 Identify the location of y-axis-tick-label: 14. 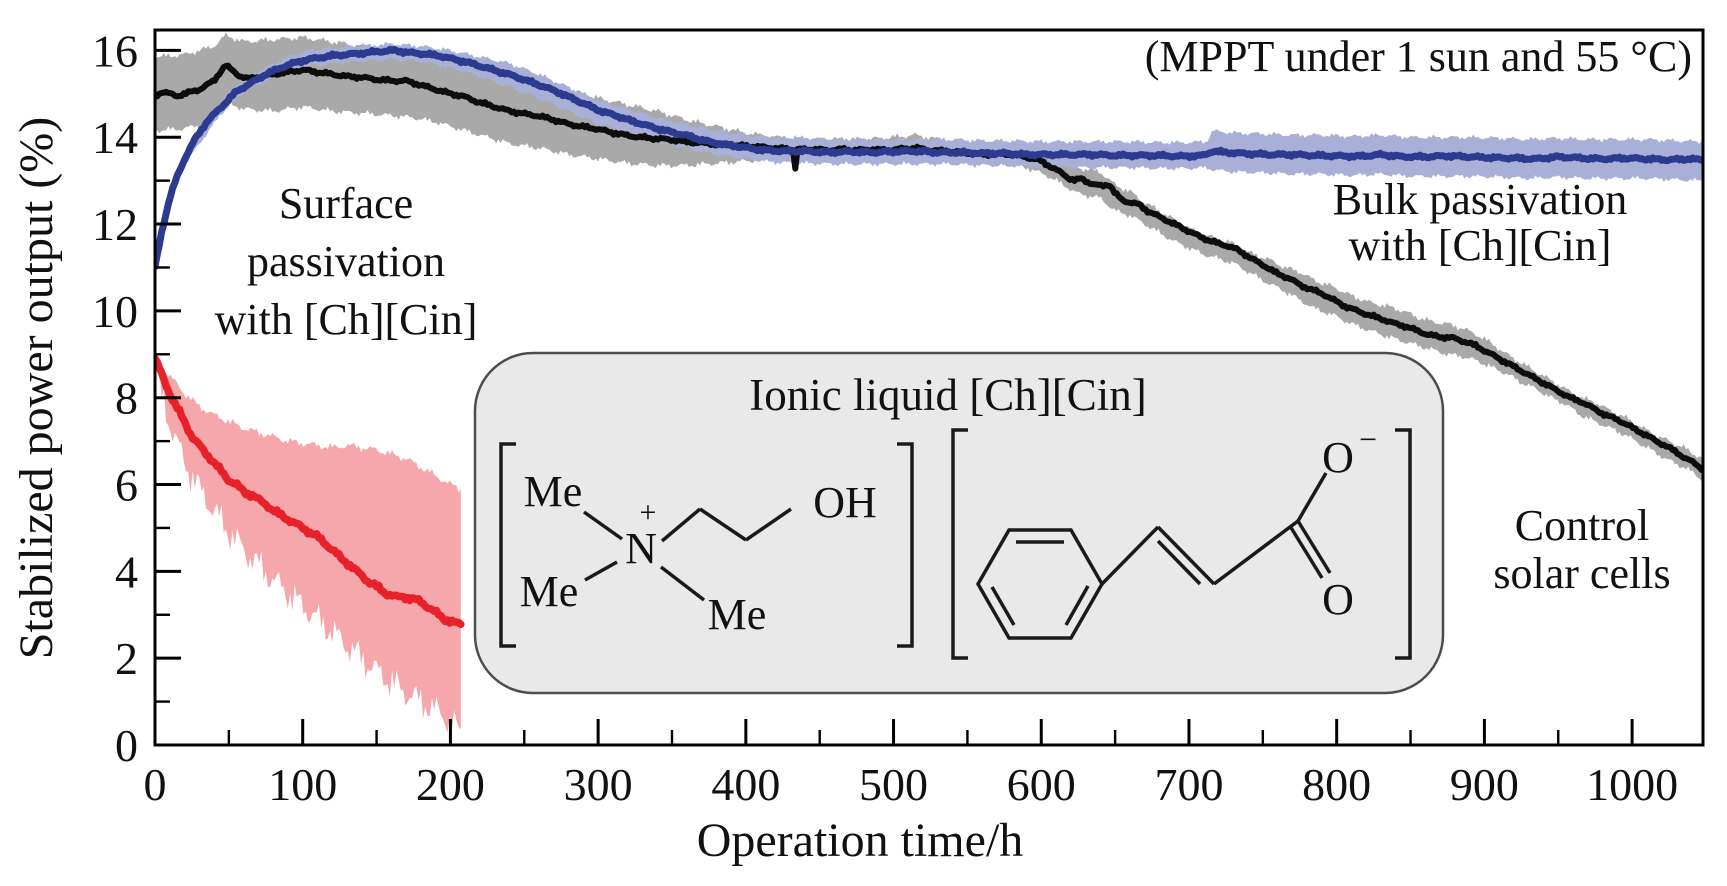
(115, 137).